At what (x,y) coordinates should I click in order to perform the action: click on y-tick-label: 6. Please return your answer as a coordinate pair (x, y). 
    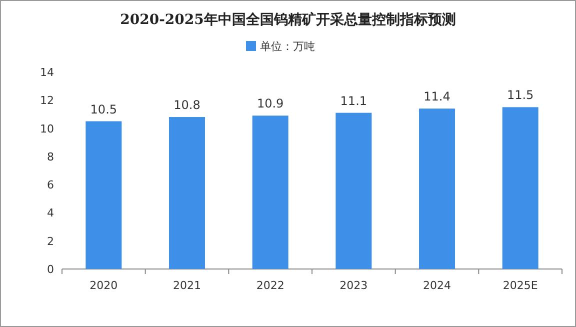
    Looking at the image, I should click on (50, 185).